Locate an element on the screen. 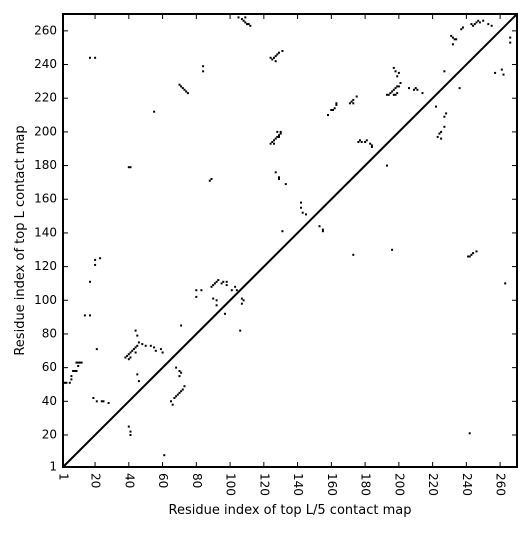 The height and width of the screenshot is (535, 531). x-tick-label: 240 is located at coordinates (467, 484).